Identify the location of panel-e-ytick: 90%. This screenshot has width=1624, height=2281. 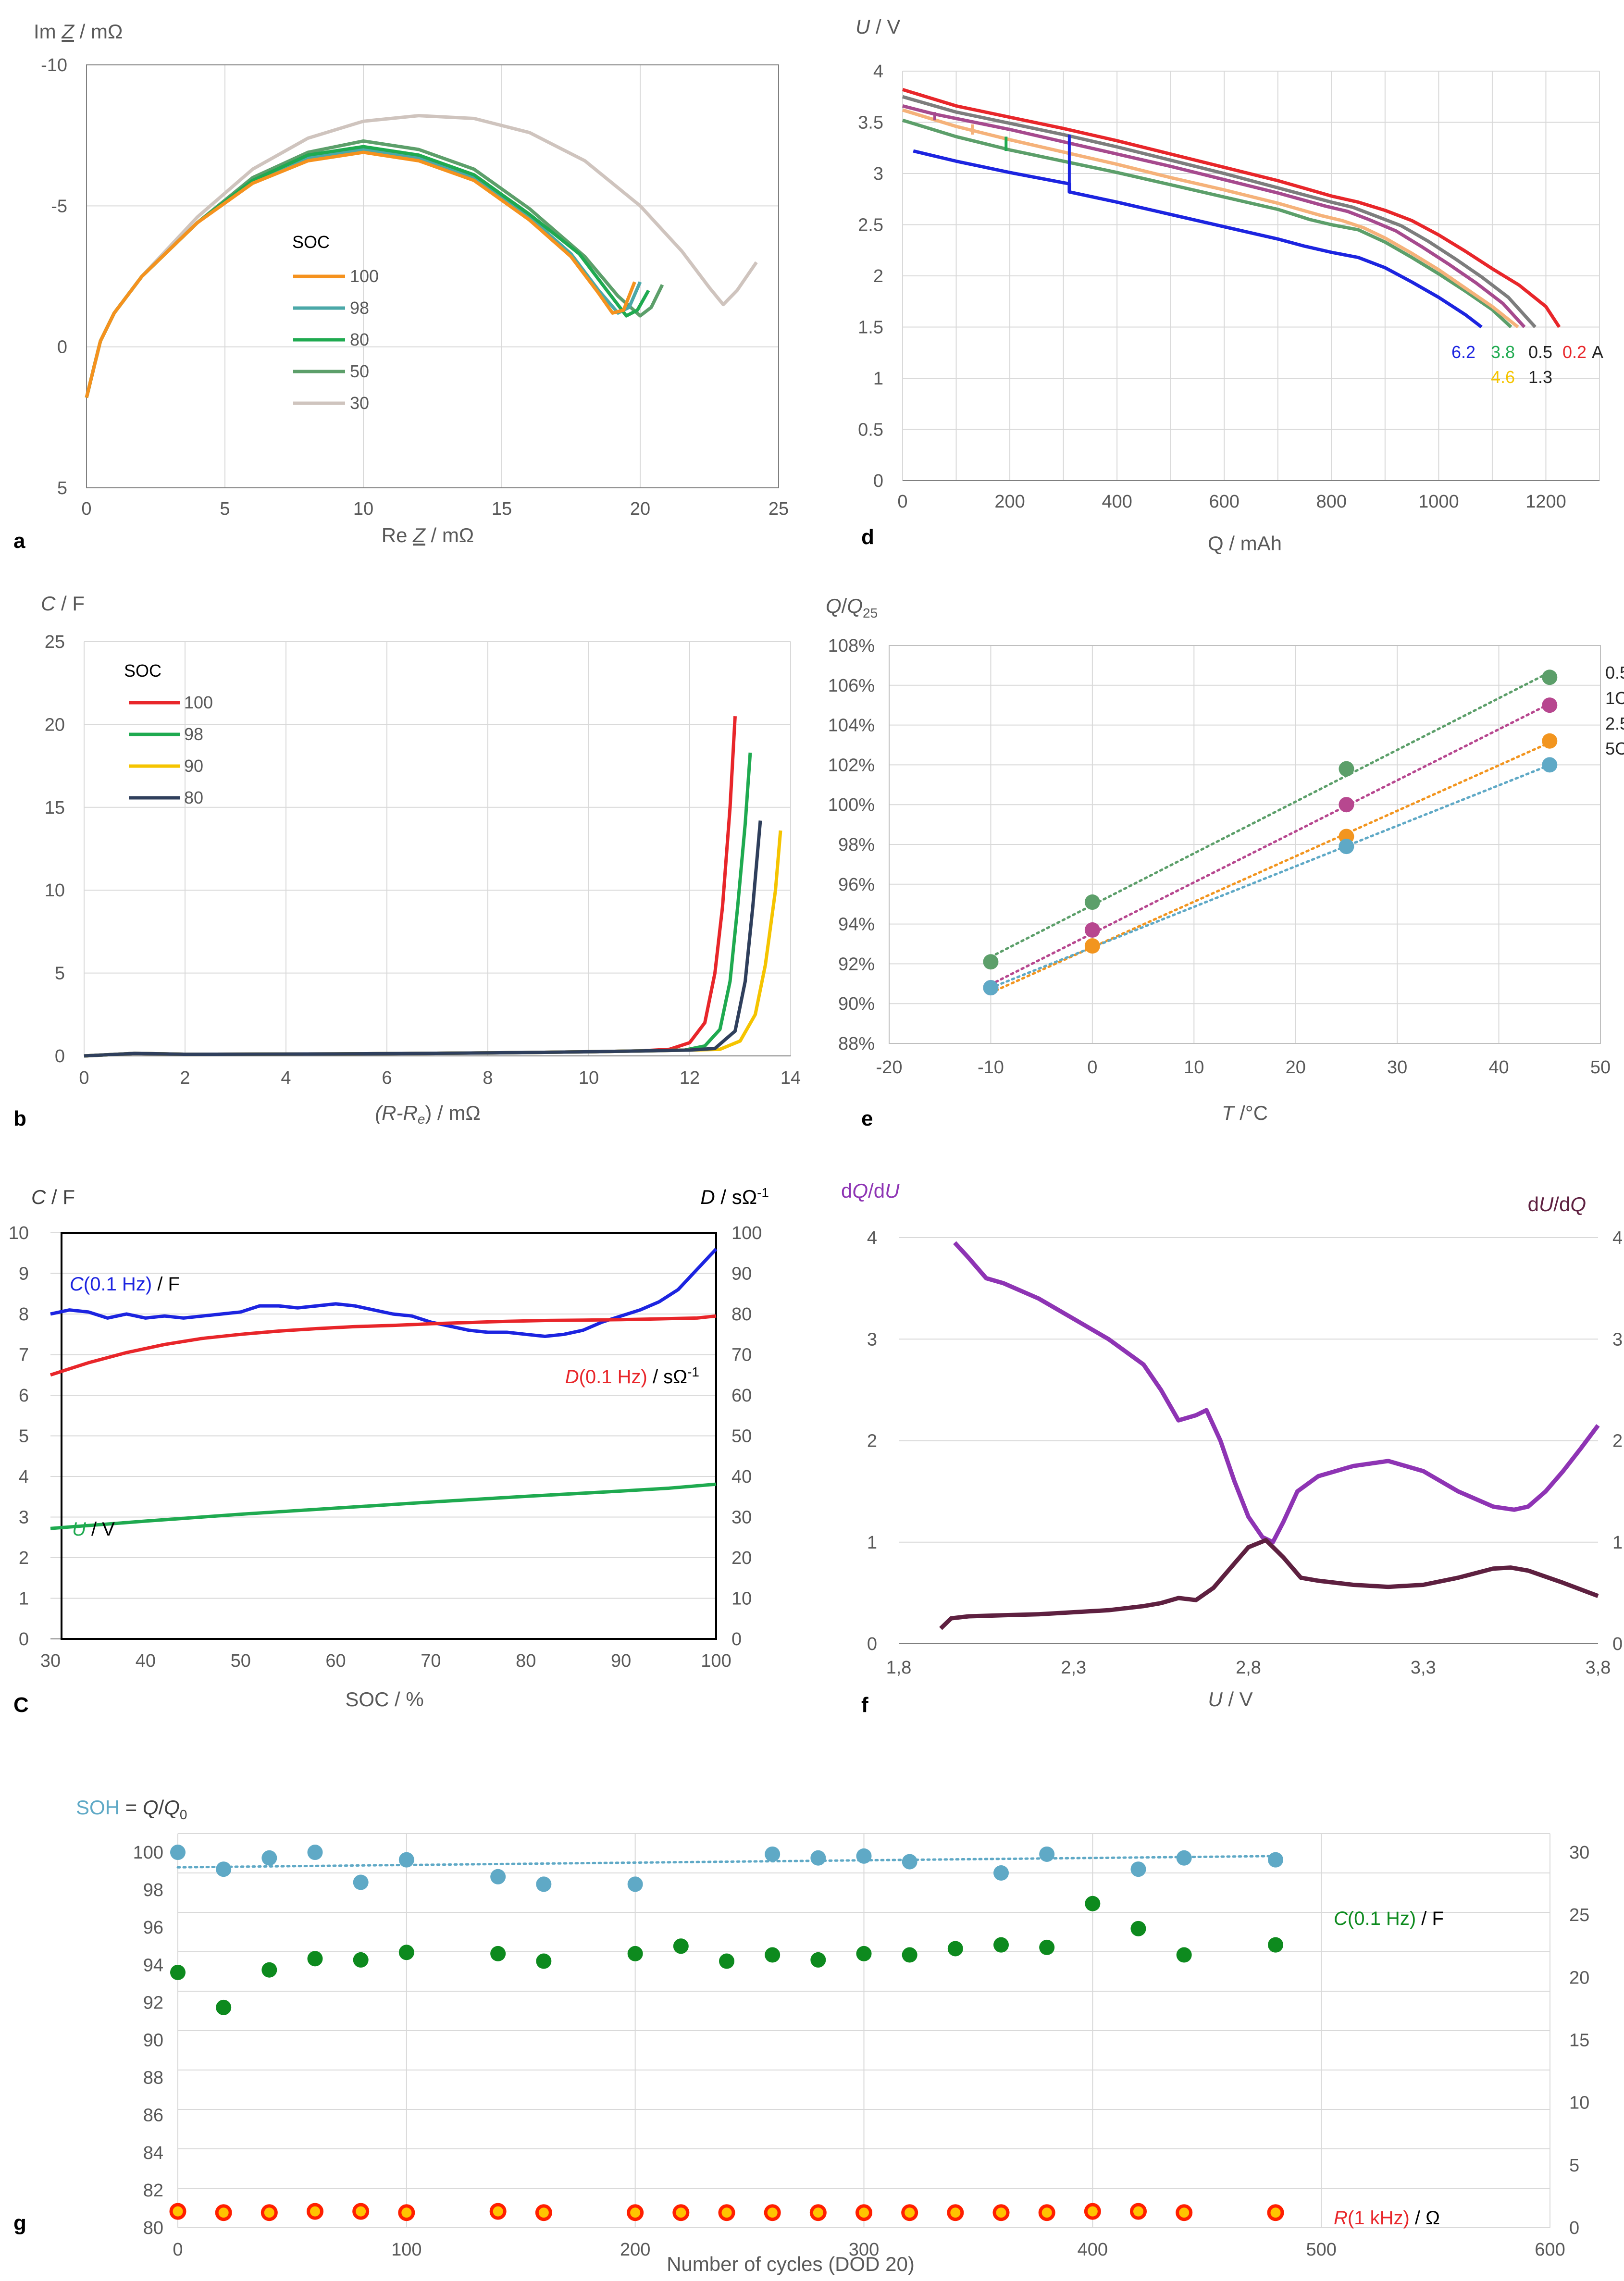
(856, 1004).